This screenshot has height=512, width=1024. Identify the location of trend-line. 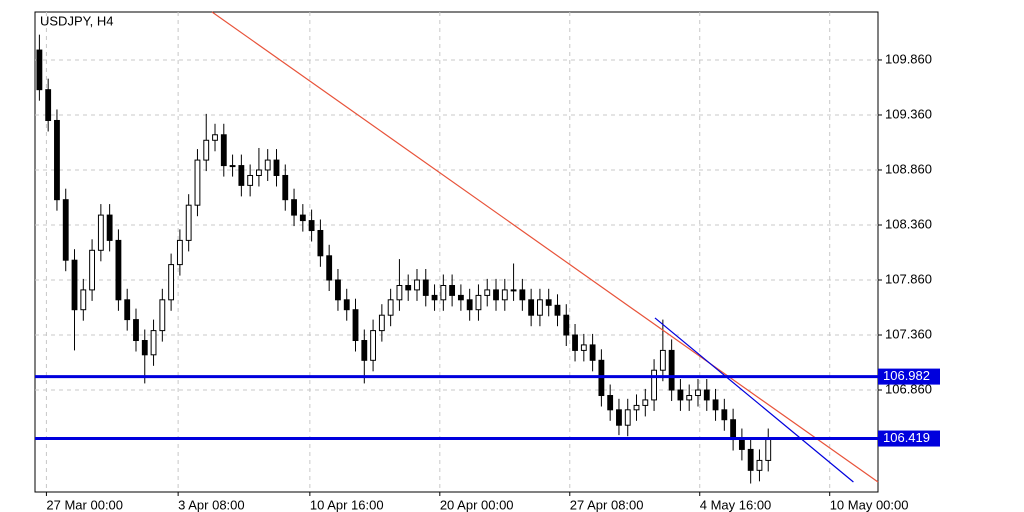
(754, 400).